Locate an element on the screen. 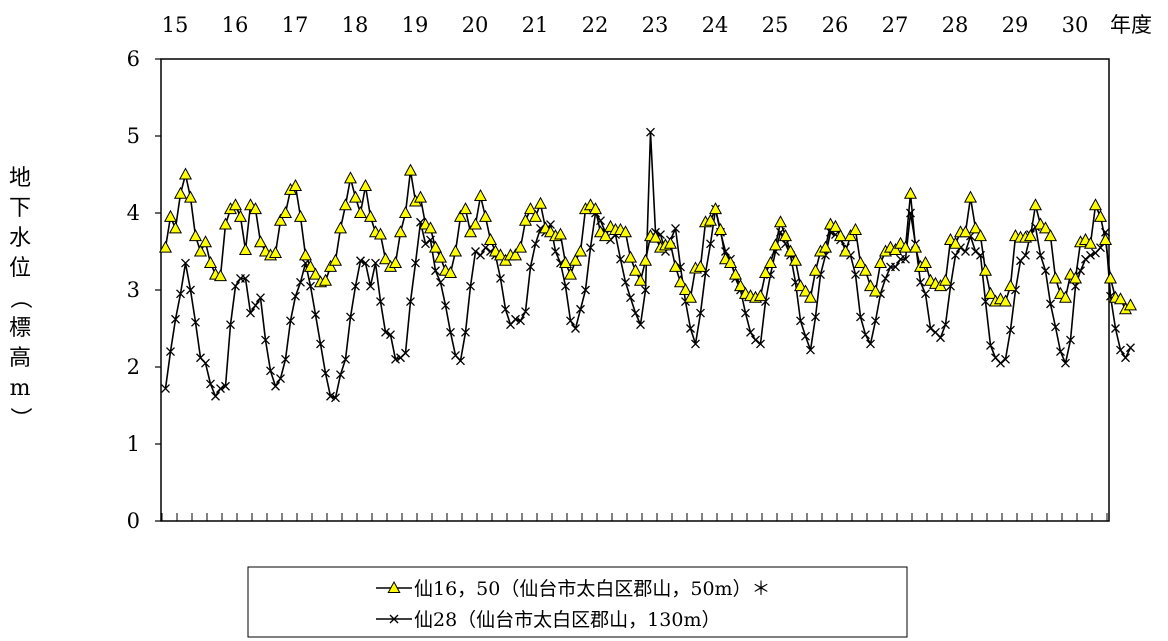 The image size is (1168, 641). year-label: 19 is located at coordinates (415, 25).